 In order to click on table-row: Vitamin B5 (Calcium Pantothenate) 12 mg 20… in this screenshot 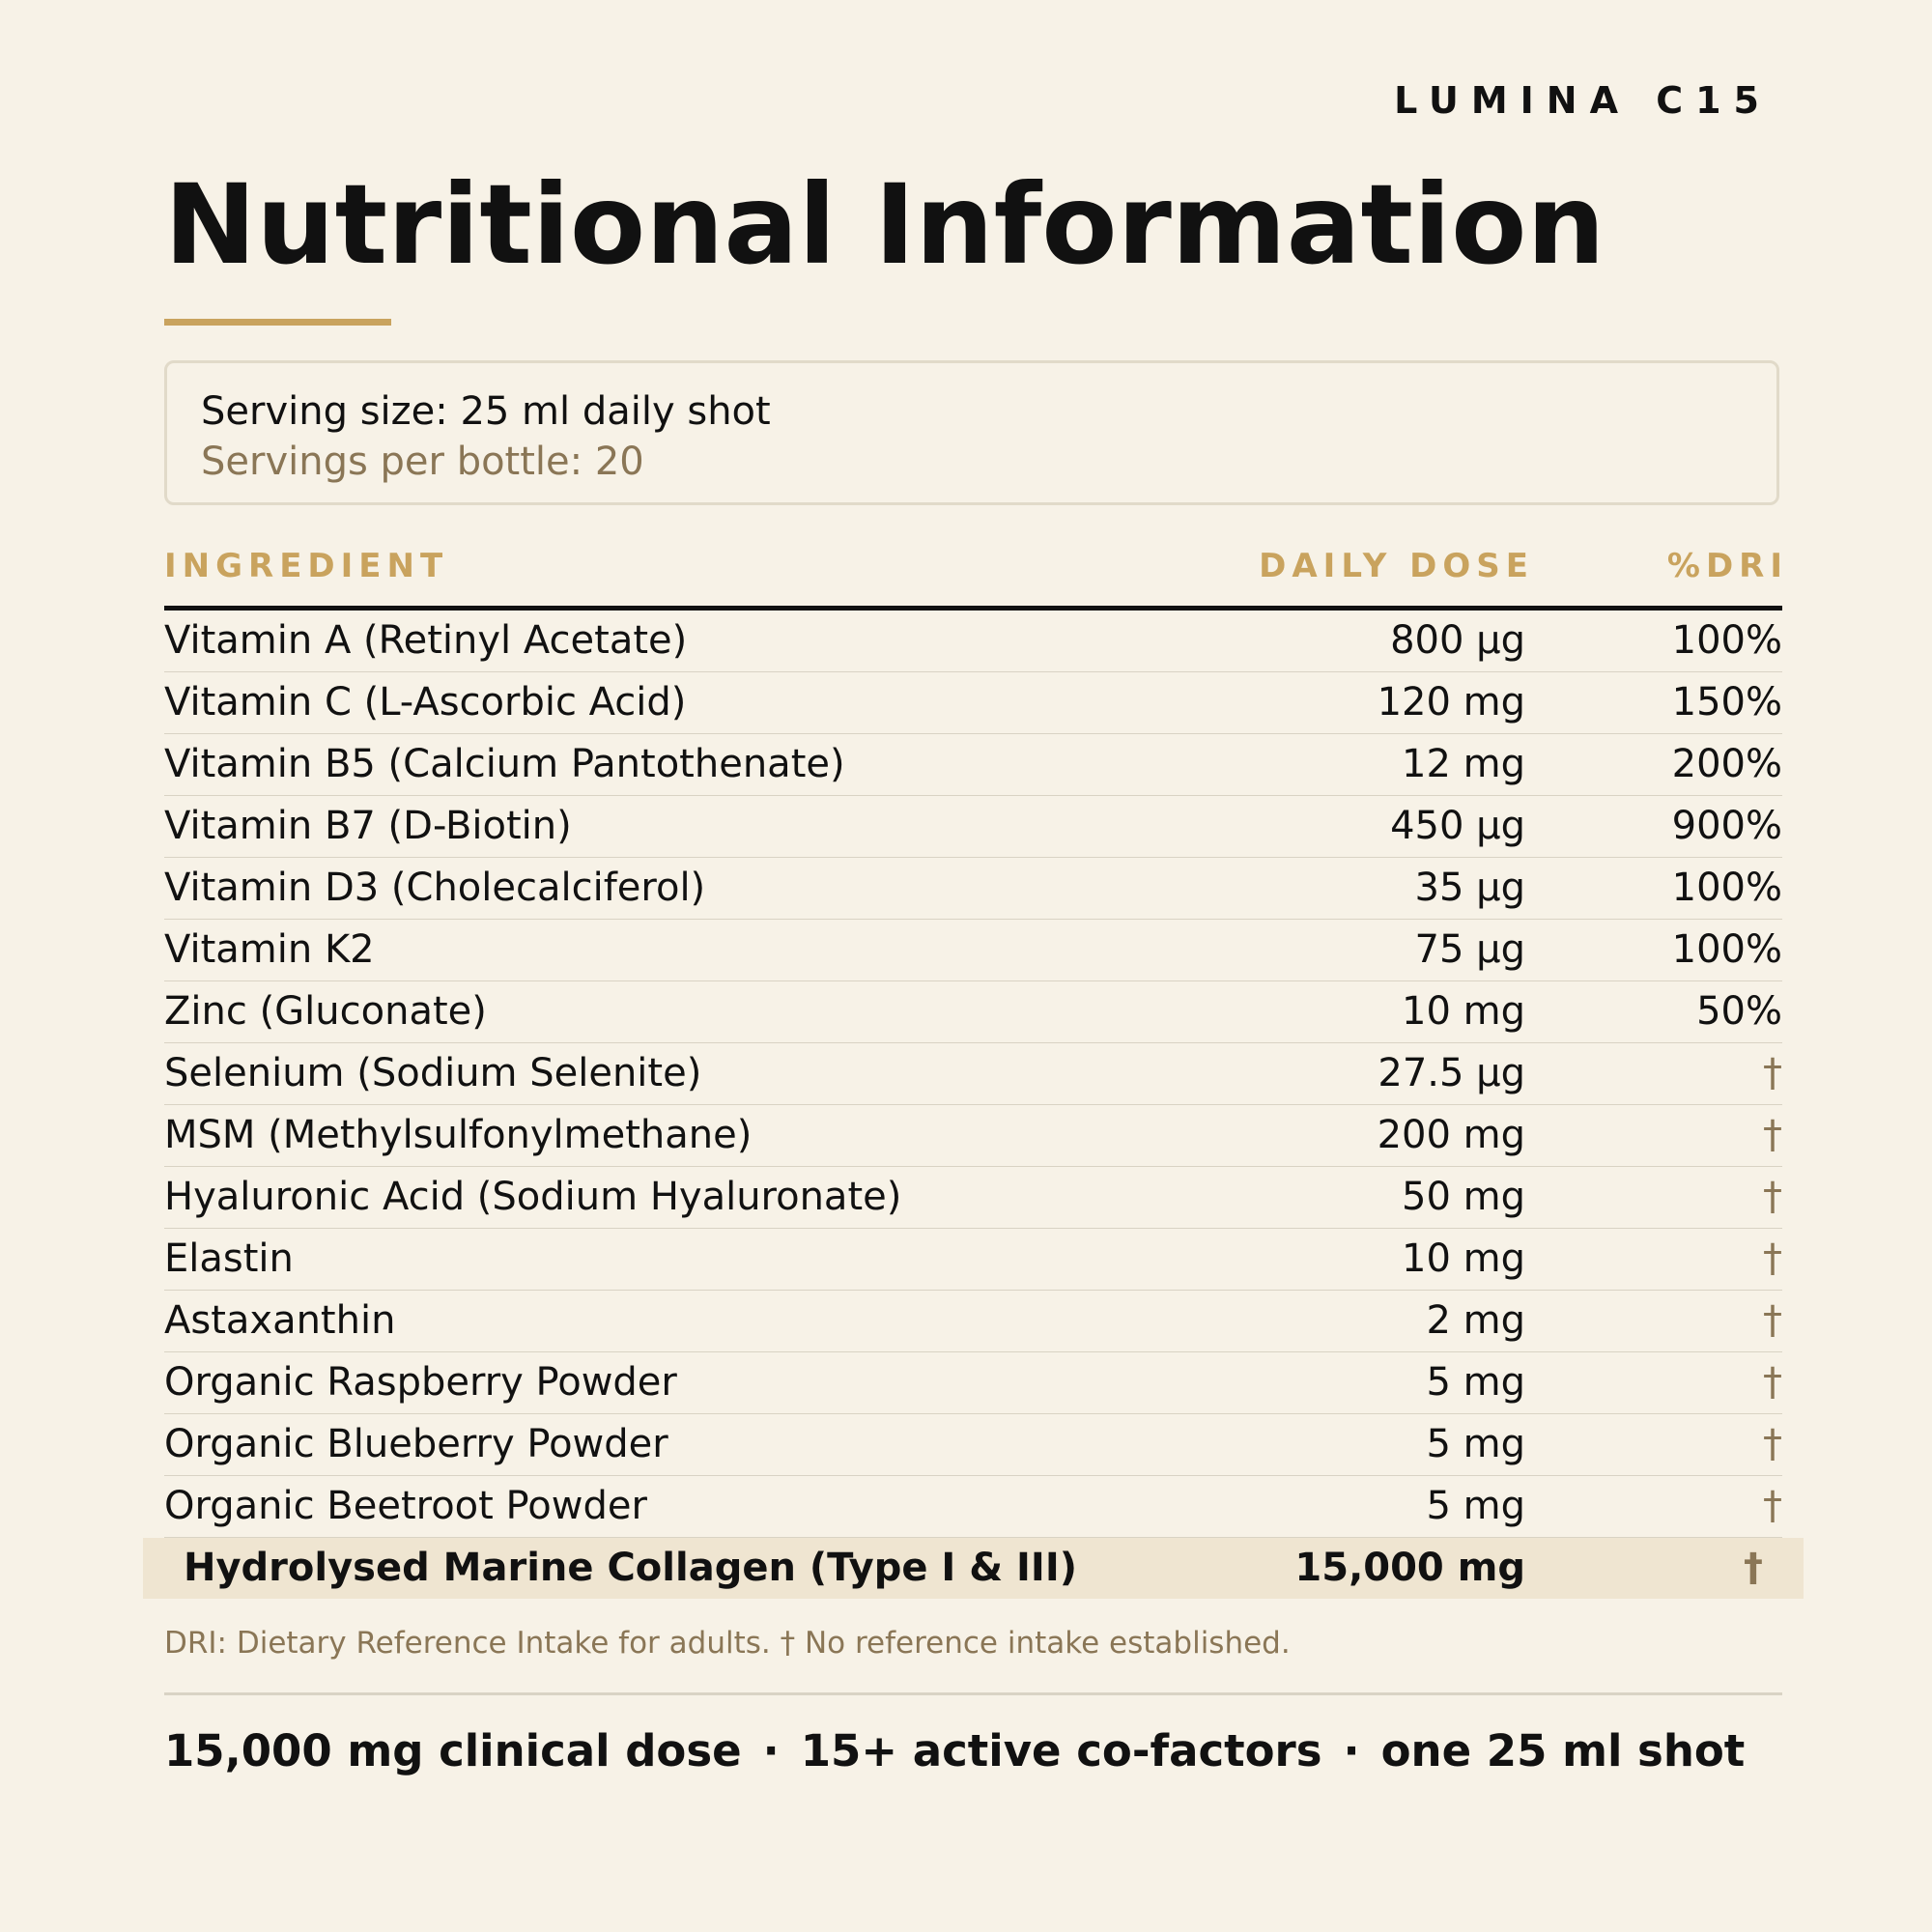, I will do `click(973, 765)`.